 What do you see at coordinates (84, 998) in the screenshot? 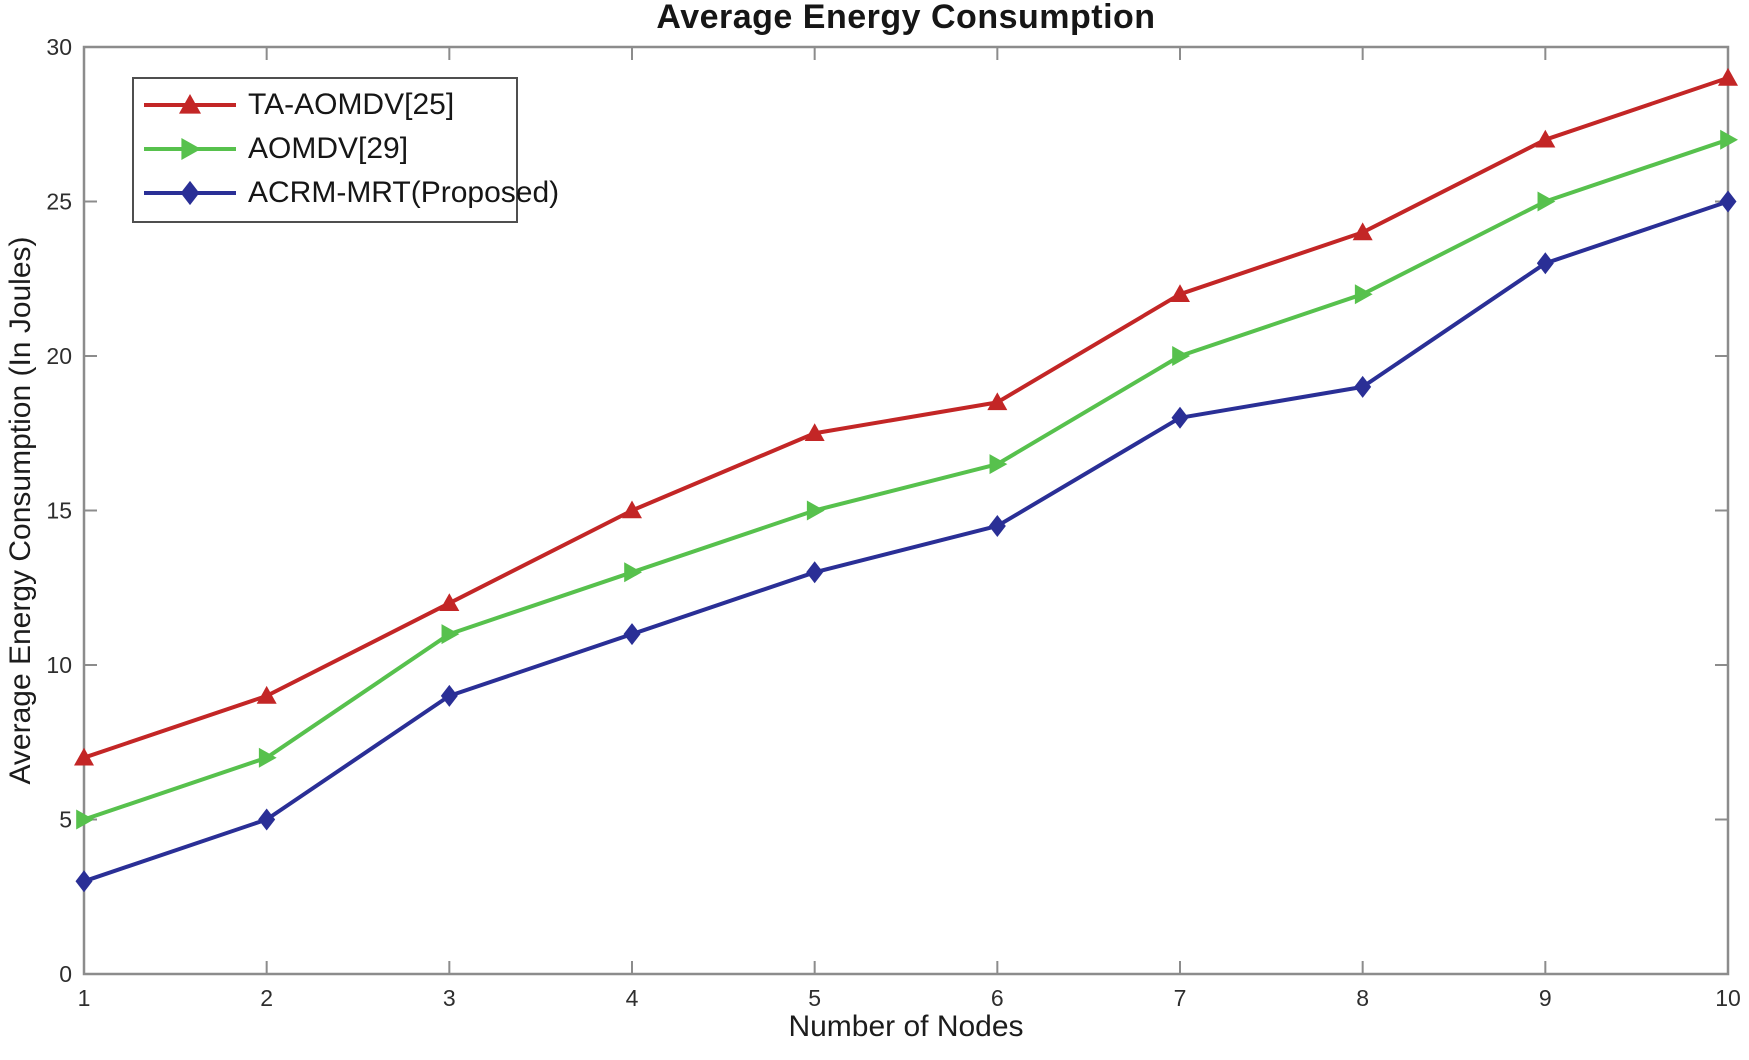
I see `x-tick-label: 1` at bounding box center [84, 998].